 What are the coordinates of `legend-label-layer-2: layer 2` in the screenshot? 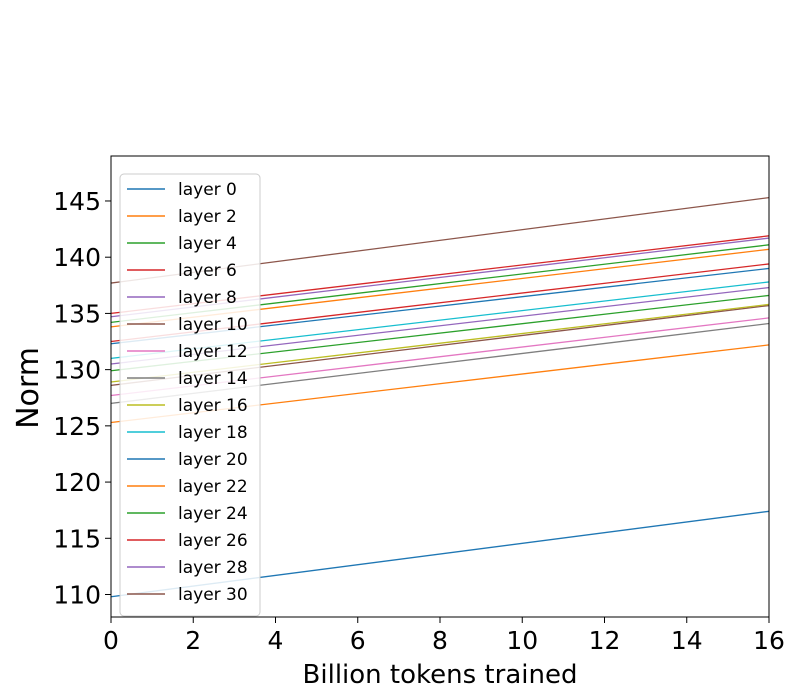 It's located at (207, 217).